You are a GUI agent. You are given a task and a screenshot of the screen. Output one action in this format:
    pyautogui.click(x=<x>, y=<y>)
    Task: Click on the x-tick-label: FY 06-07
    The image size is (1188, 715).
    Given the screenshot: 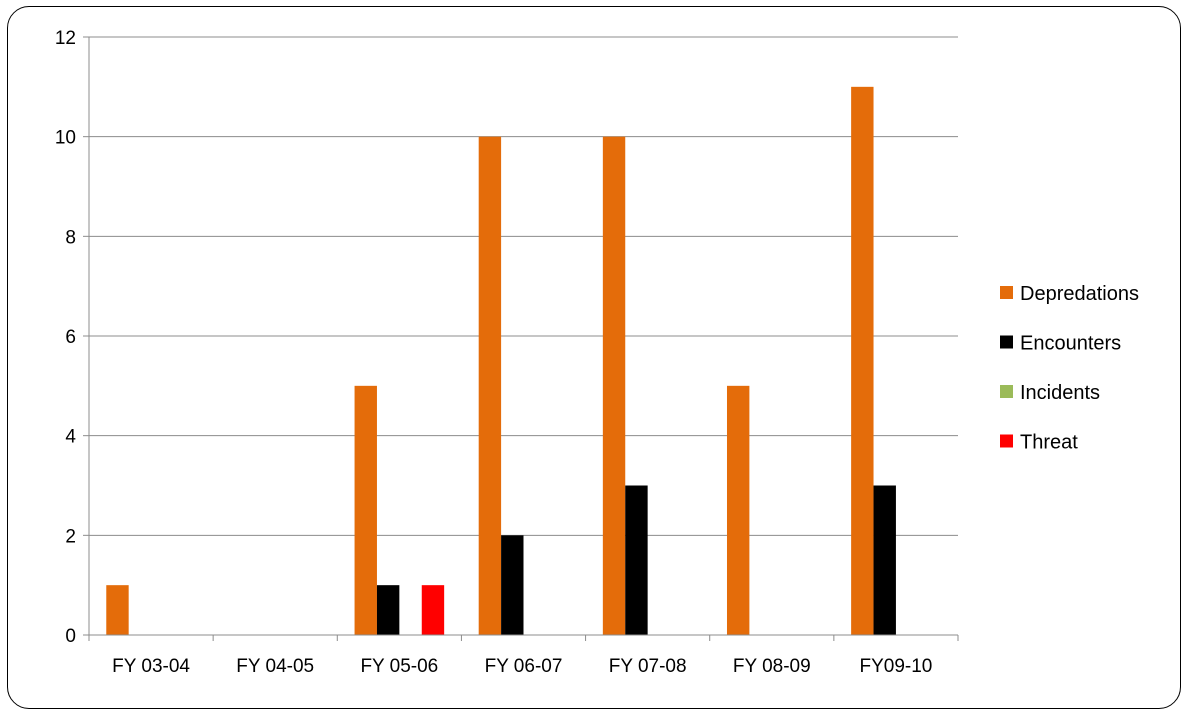 What is the action you would take?
    pyautogui.click(x=524, y=666)
    